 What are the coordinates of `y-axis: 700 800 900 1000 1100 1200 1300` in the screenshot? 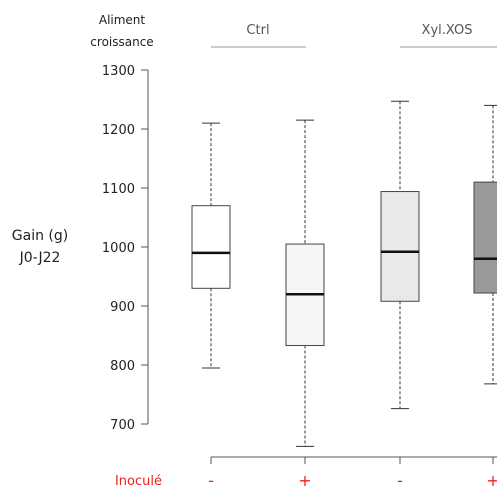 It's located at (125, 248).